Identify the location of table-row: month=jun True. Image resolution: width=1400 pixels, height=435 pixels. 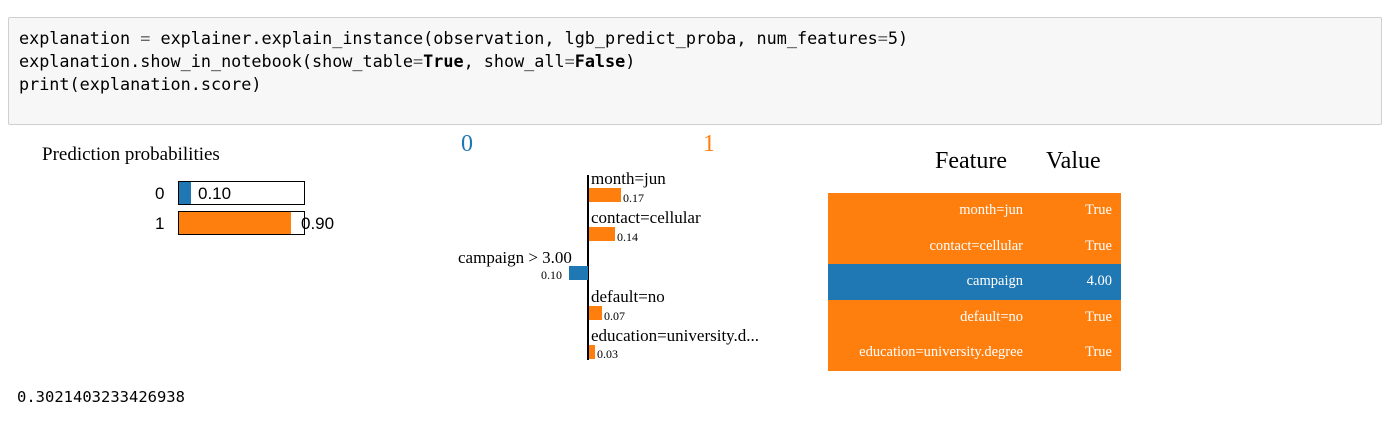
(974, 211).